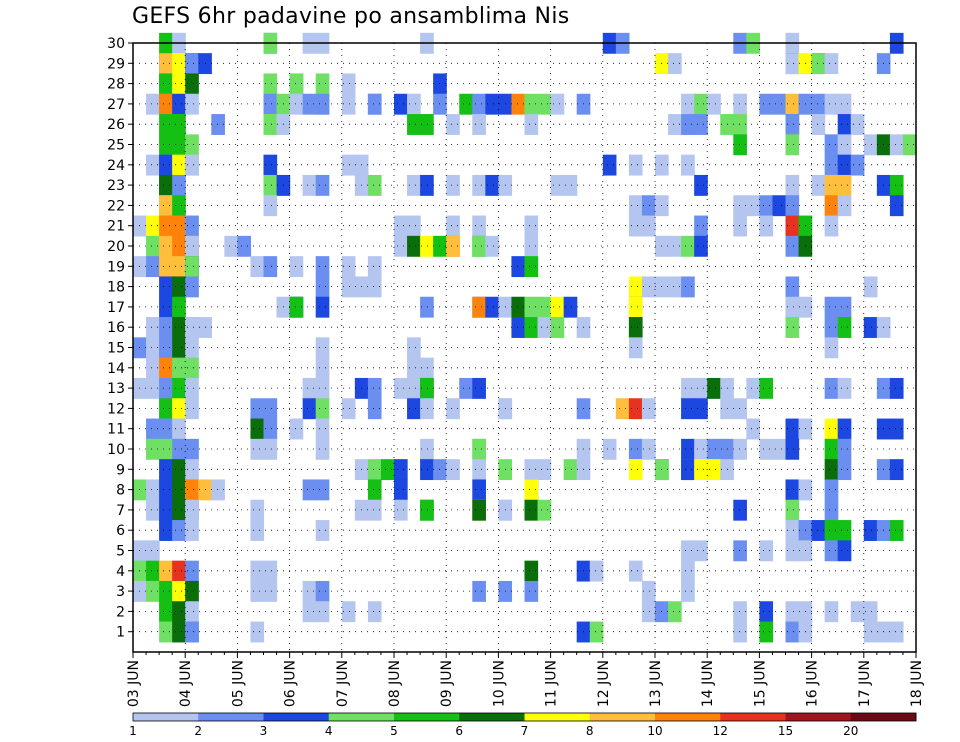 The image size is (960, 742). I want to click on colorbar-label: 3, so click(264, 731).